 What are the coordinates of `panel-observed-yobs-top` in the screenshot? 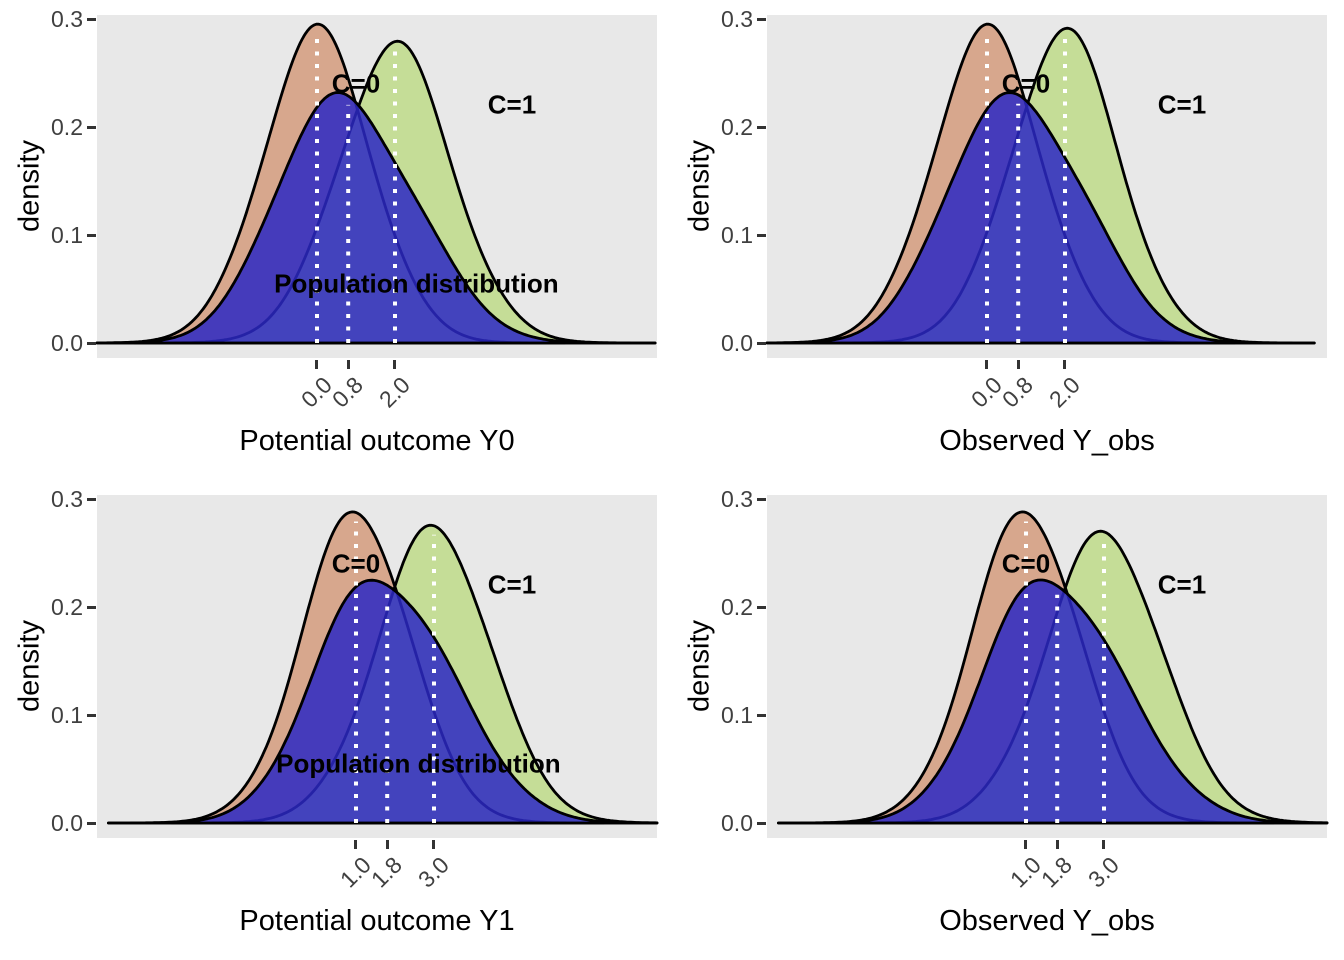 It's located at (1046, 186).